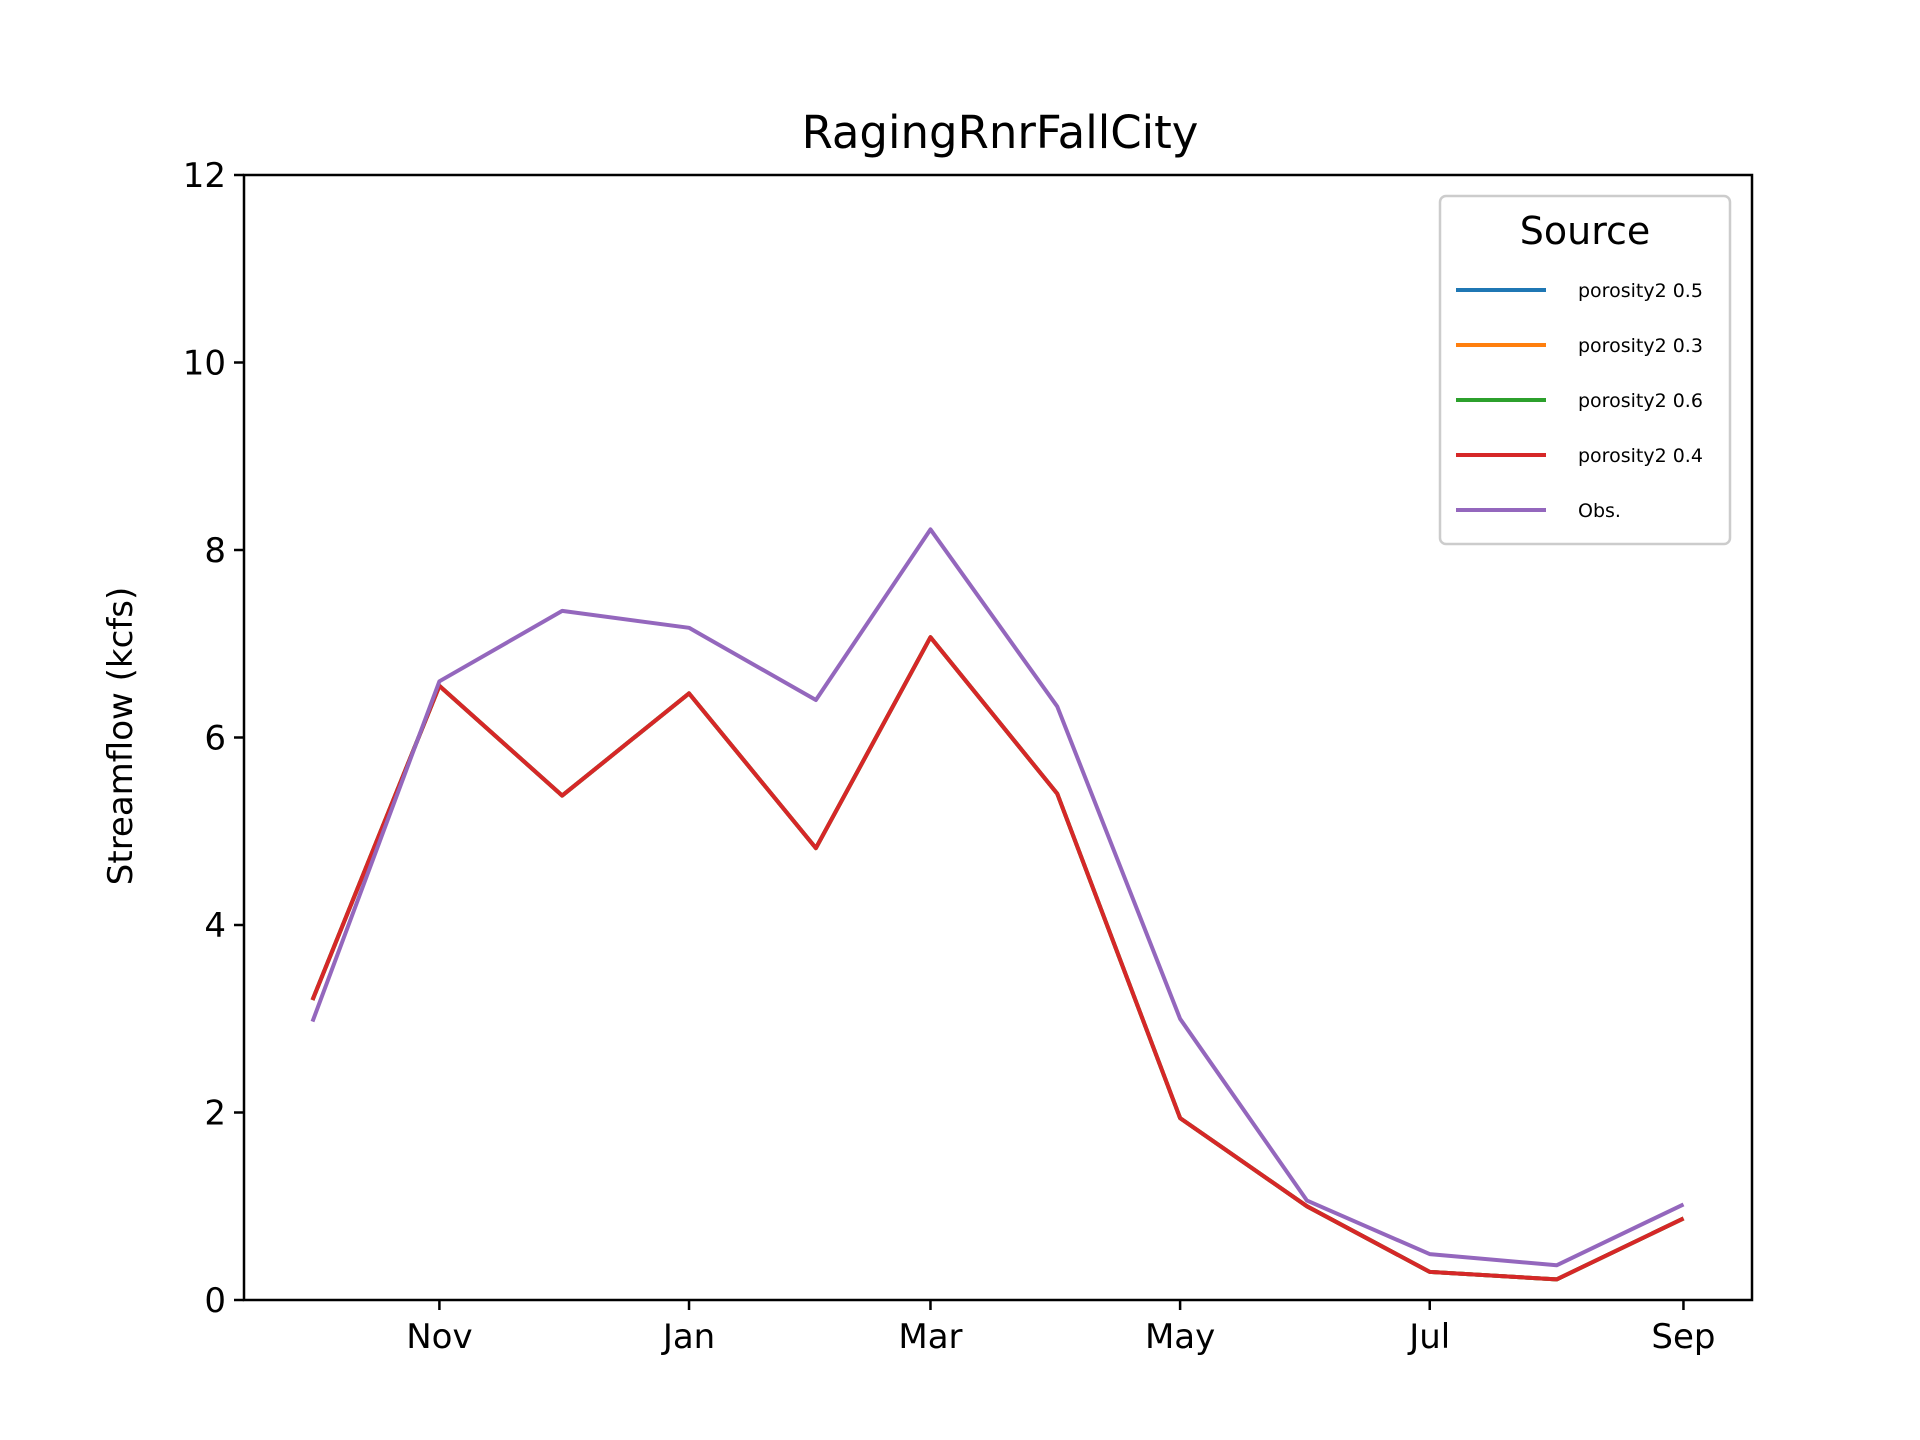  Describe the element at coordinates (1683, 1337) in the screenshot. I see `x-tick-label: Sep` at that location.